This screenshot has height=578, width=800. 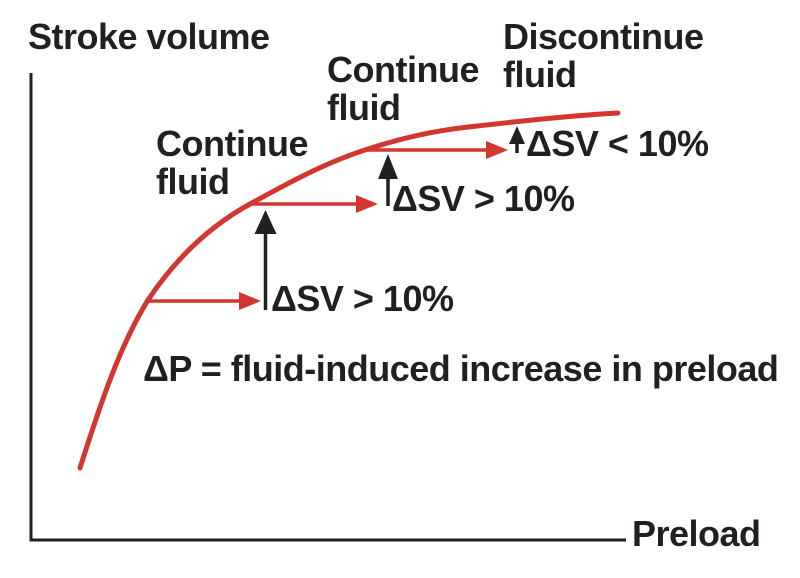 What do you see at coordinates (696, 533) in the screenshot?
I see `x-axis-label: Preload` at bounding box center [696, 533].